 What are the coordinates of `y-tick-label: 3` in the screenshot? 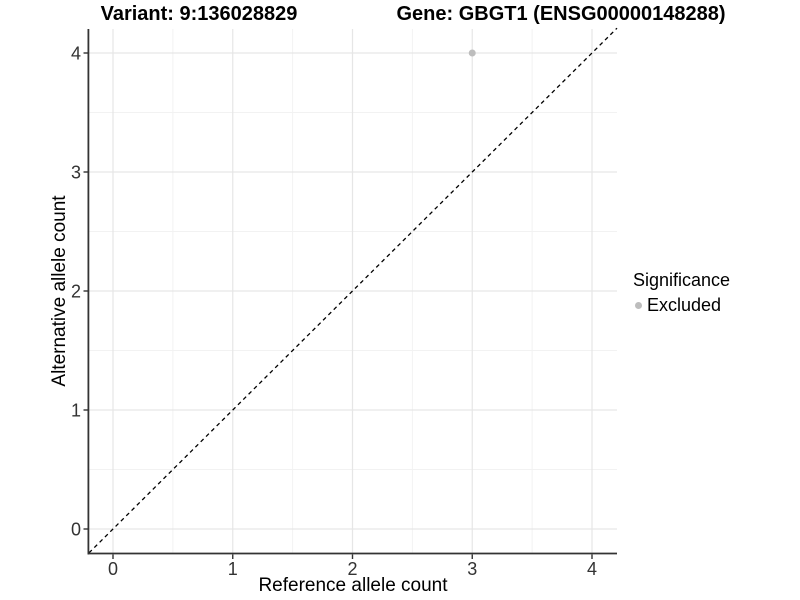 It's located at (76, 173).